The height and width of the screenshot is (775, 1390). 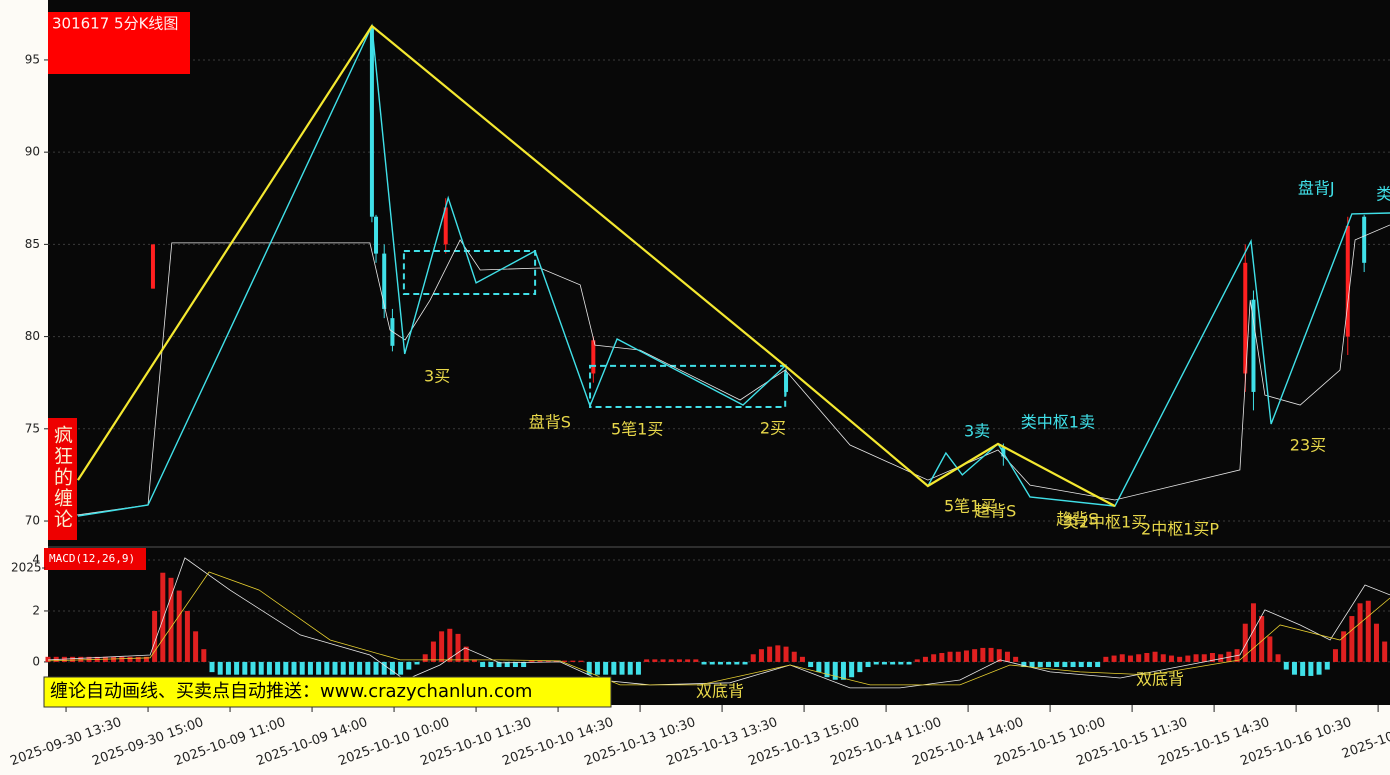 I want to click on hub-box, so click(x=469, y=272).